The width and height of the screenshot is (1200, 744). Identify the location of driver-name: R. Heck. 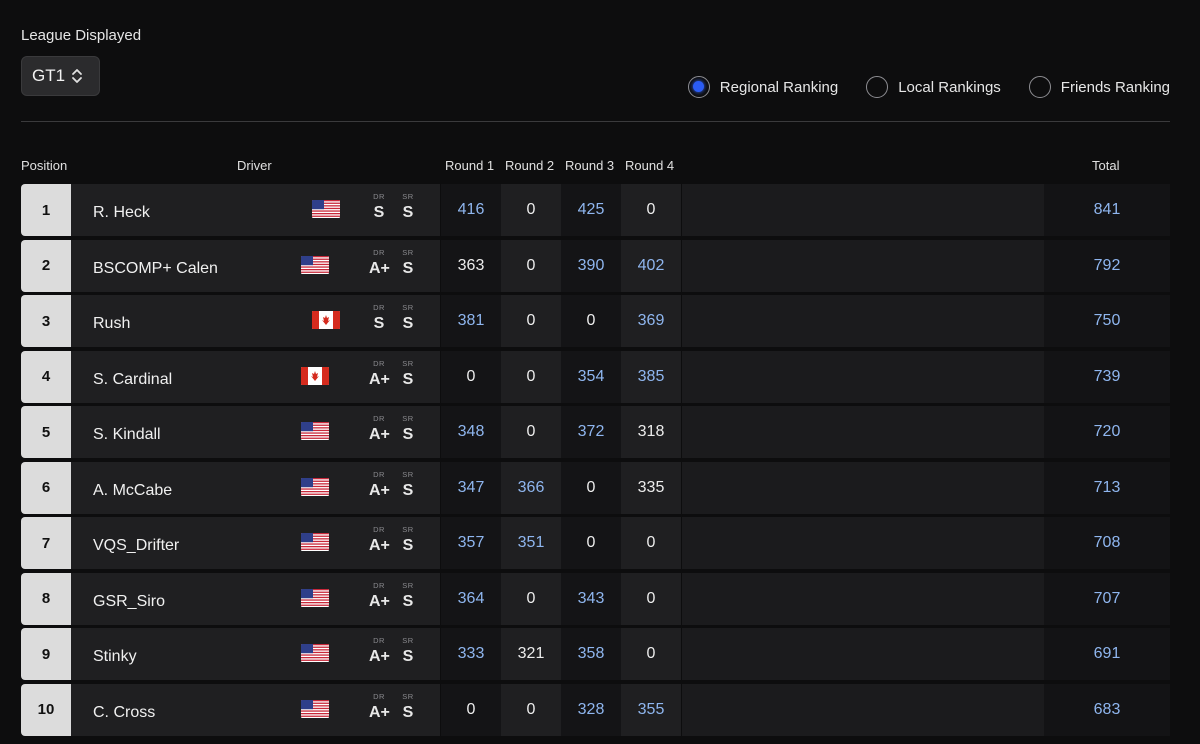
(121, 212).